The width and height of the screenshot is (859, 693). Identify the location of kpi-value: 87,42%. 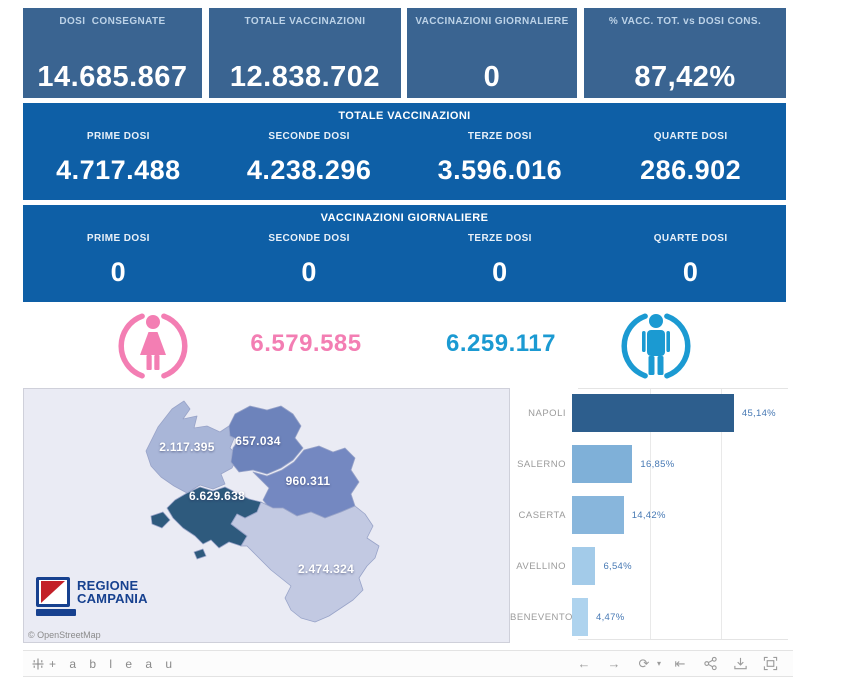
(685, 77).